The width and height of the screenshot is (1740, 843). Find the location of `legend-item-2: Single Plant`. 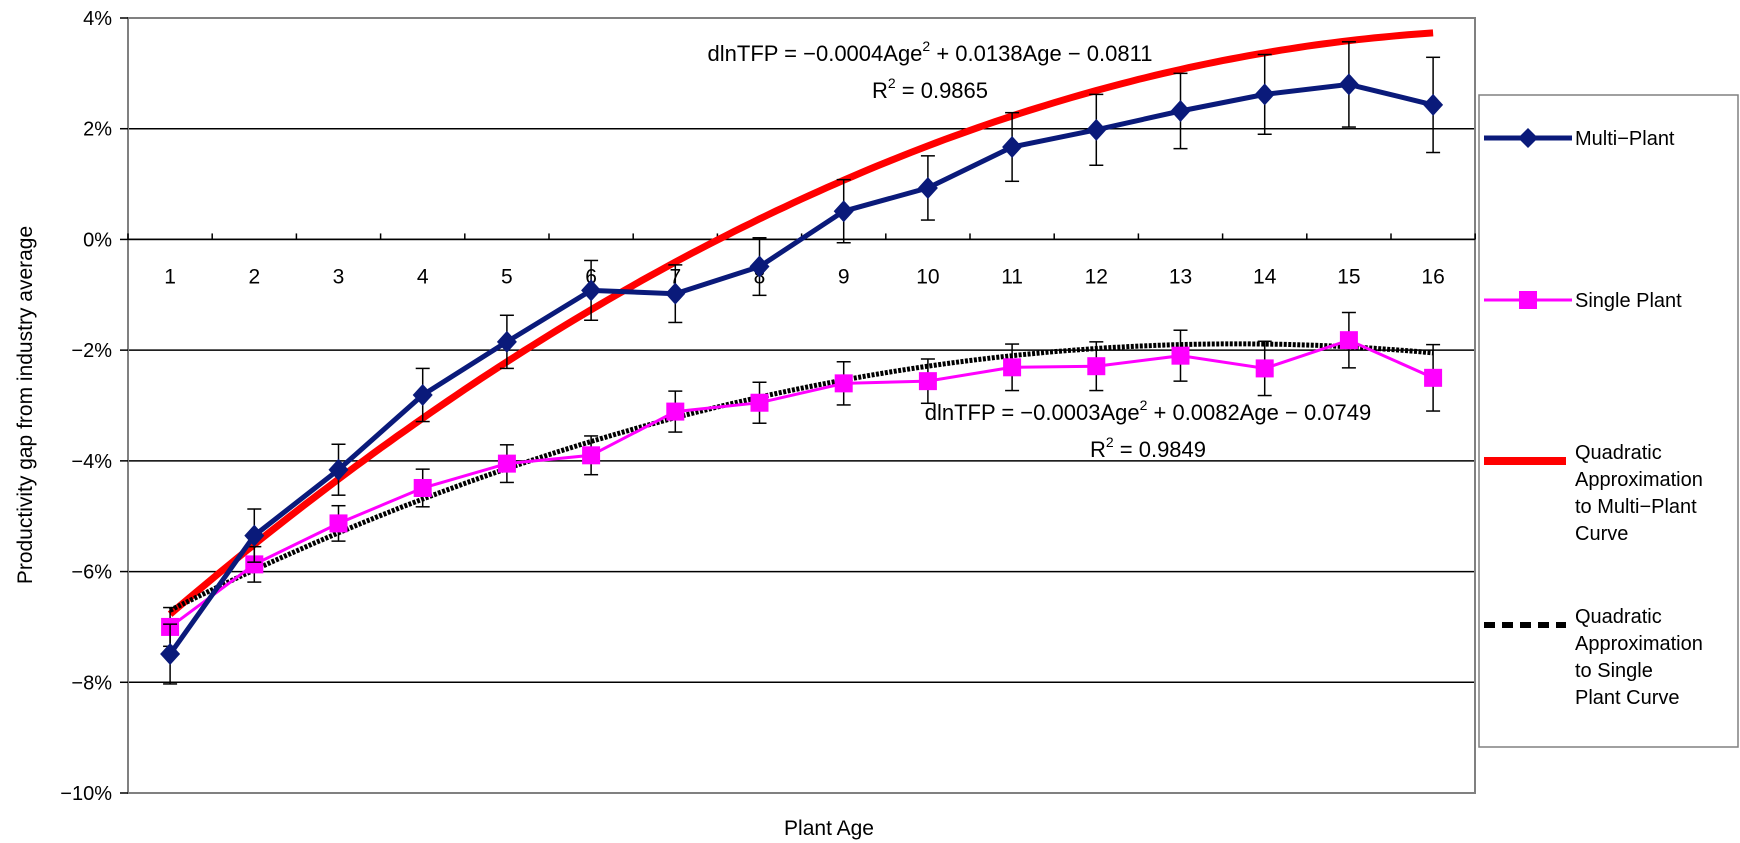

legend-item-2: Single Plant is located at coordinates (1583, 301).